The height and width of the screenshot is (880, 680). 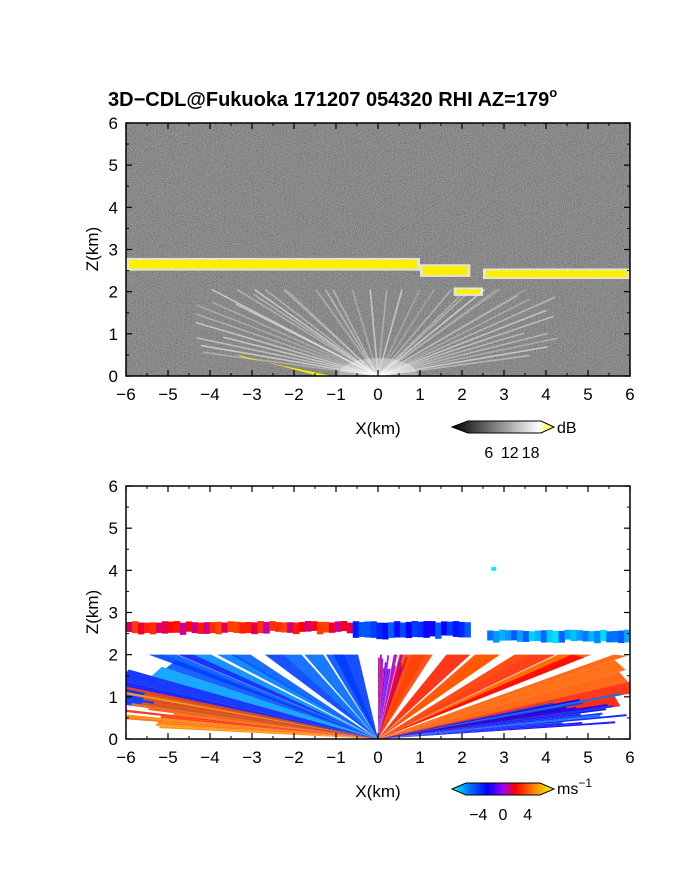 What do you see at coordinates (513, 441) in the screenshot?
I see `colorbar: dB 6 12 18` at bounding box center [513, 441].